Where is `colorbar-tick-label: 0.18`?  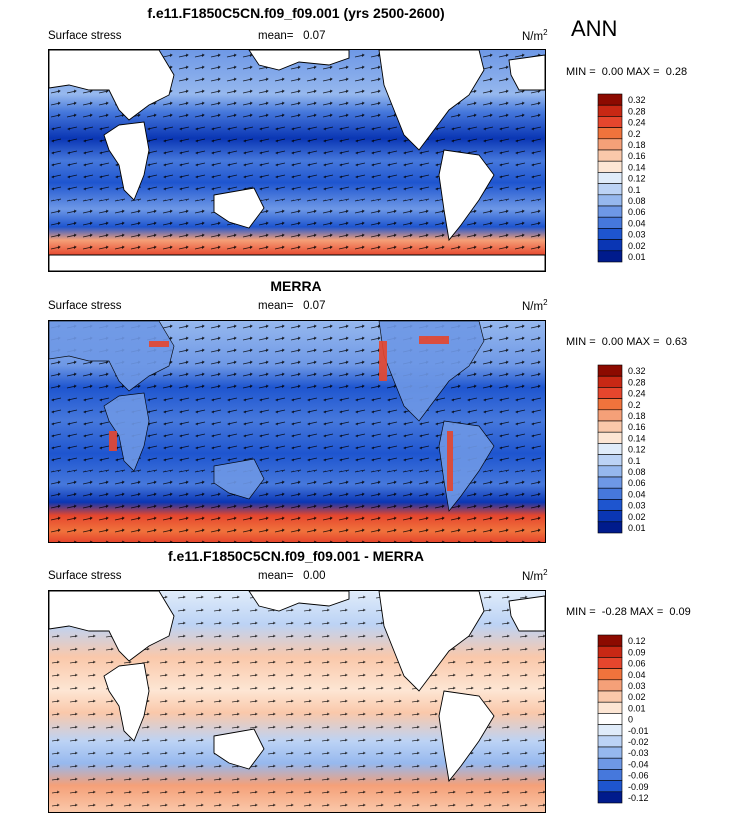 colorbar-tick-label: 0.18 is located at coordinates (637, 416).